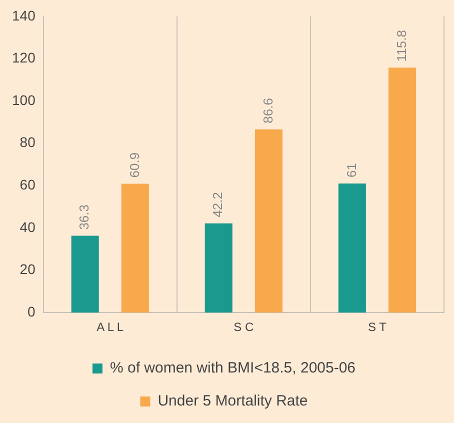  I want to click on x-tick-label: S C, so click(244, 327).